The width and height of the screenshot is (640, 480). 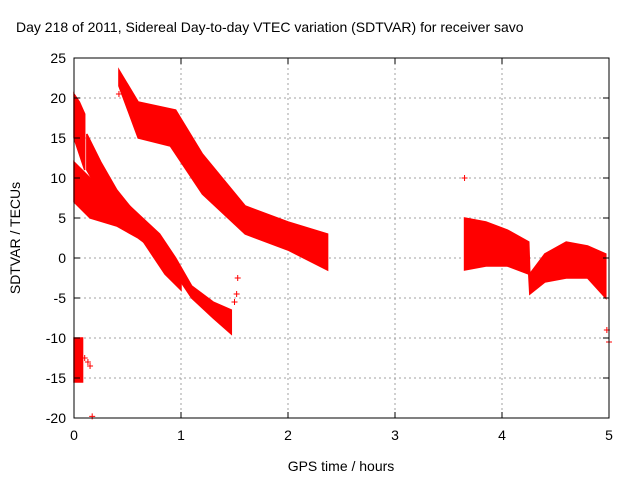 I want to click on series-band-track-c, so click(x=134, y=212).